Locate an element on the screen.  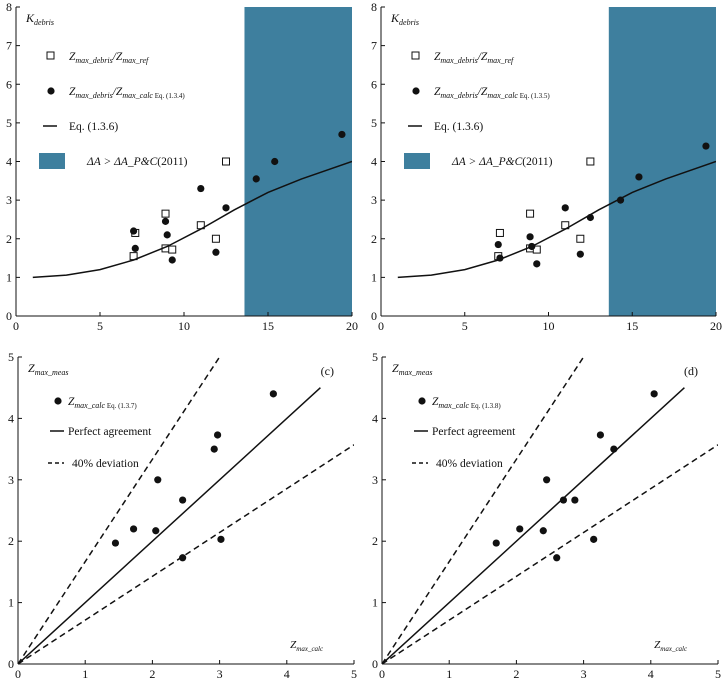
x-tick-label: 2 is located at coordinates (516, 674).